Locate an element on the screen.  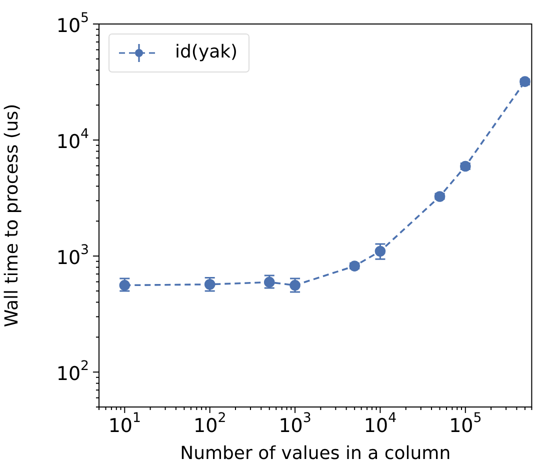
x-axis-title: Number of values in a column is located at coordinates (315, 453).